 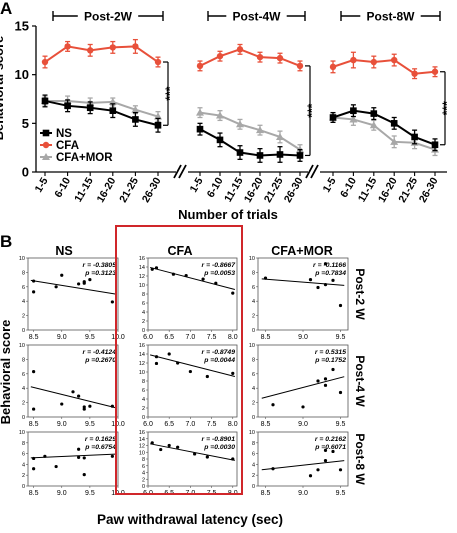 I want to click on x-tick-label: 21-25, so click(x=274, y=189).